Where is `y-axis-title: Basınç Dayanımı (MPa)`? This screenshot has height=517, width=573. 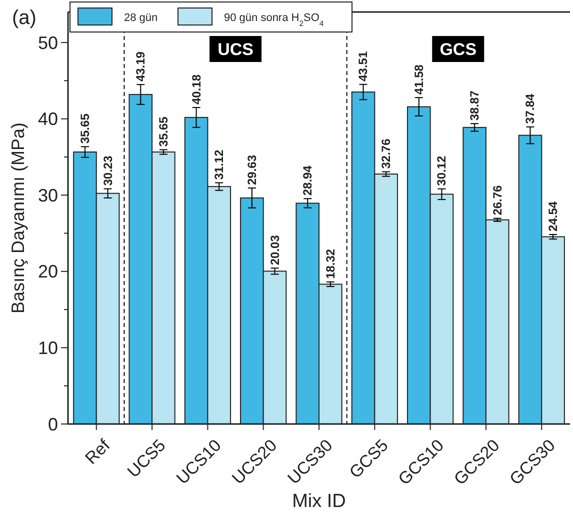 y-axis-title: Basınç Dayanımı (MPa) is located at coordinates (18, 218).